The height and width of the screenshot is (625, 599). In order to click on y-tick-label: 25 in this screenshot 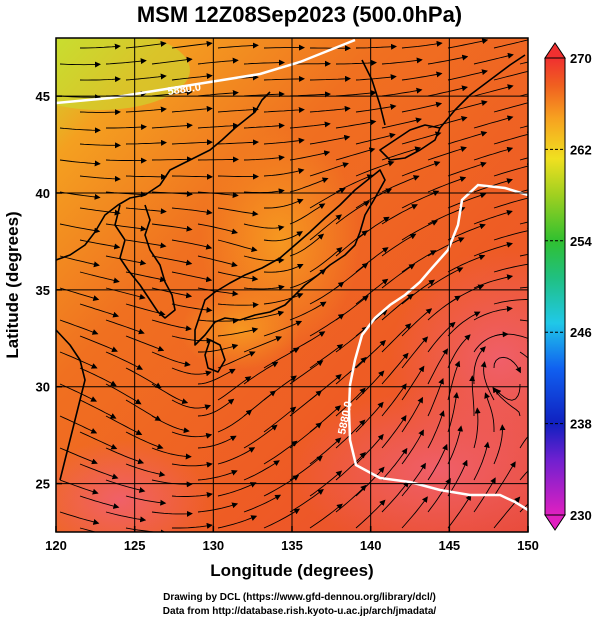, I will do `click(43, 484)`.